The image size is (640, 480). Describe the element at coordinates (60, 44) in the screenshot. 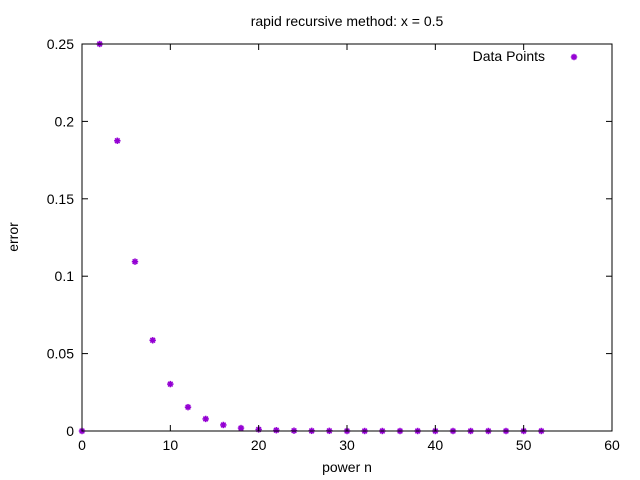

I see `y-tick-label: 0.25` at that location.